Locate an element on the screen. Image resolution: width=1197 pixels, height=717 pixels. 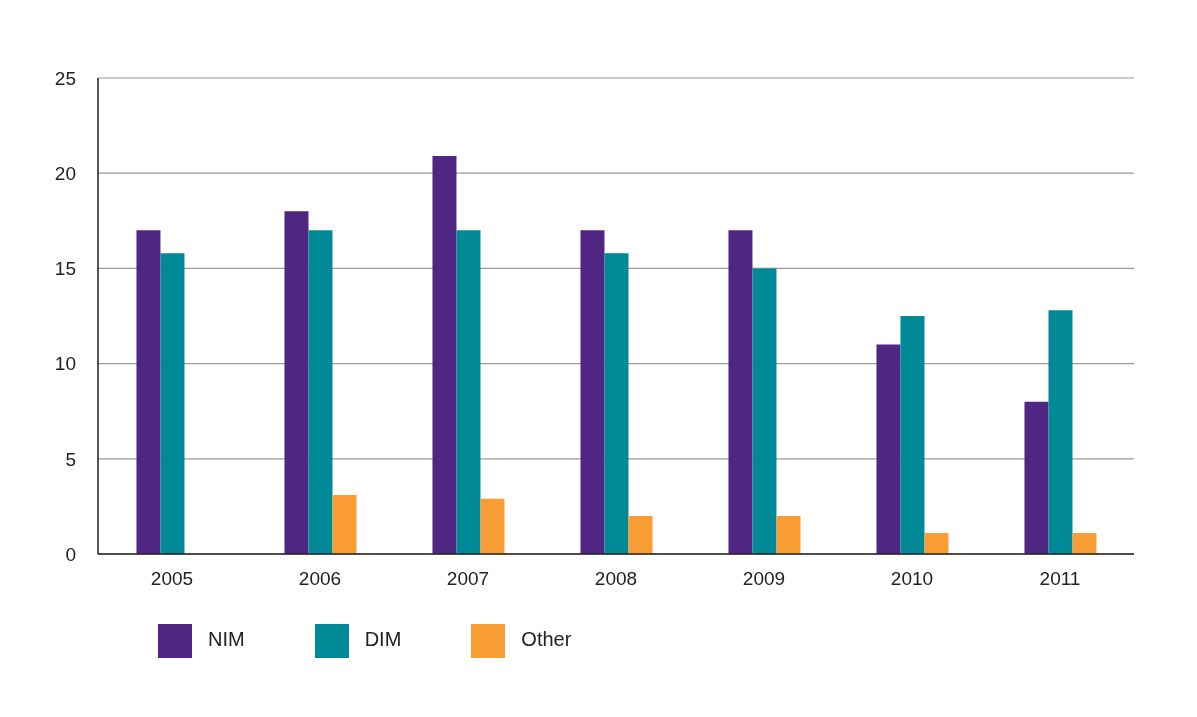
y-tick-label: 5 is located at coordinates (70, 459).